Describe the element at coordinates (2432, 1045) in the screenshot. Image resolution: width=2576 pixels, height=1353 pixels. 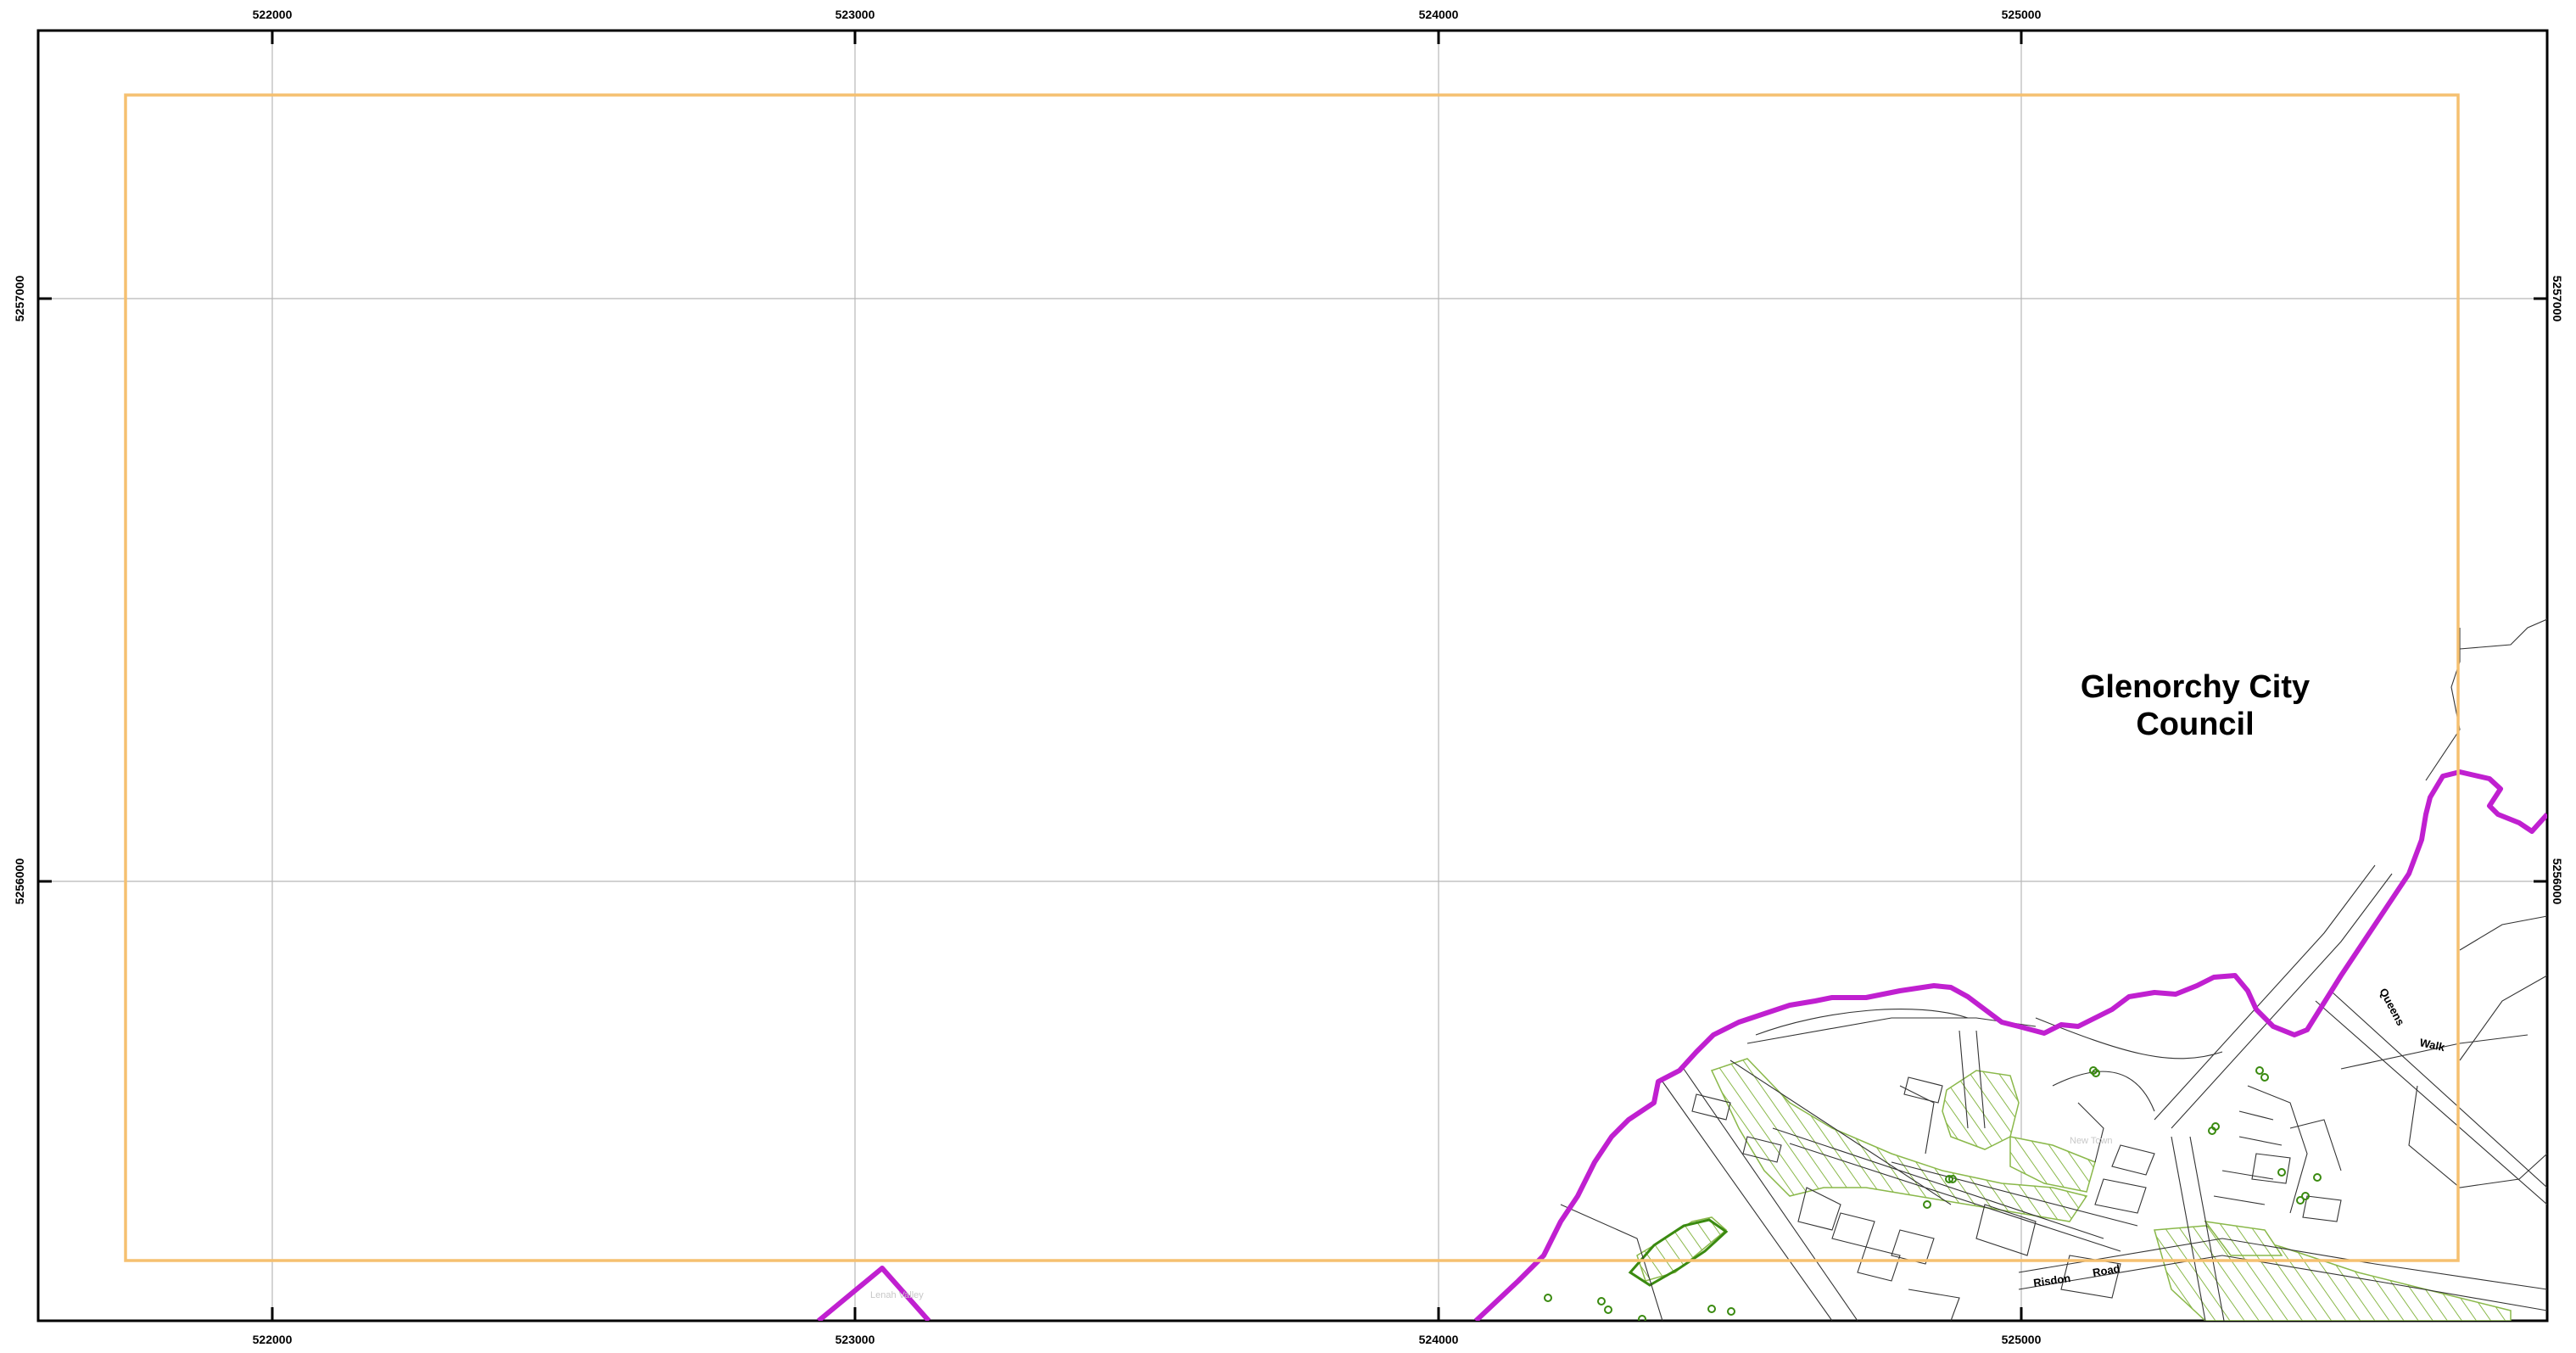
I see `street-label-walk: Walk` at that location.